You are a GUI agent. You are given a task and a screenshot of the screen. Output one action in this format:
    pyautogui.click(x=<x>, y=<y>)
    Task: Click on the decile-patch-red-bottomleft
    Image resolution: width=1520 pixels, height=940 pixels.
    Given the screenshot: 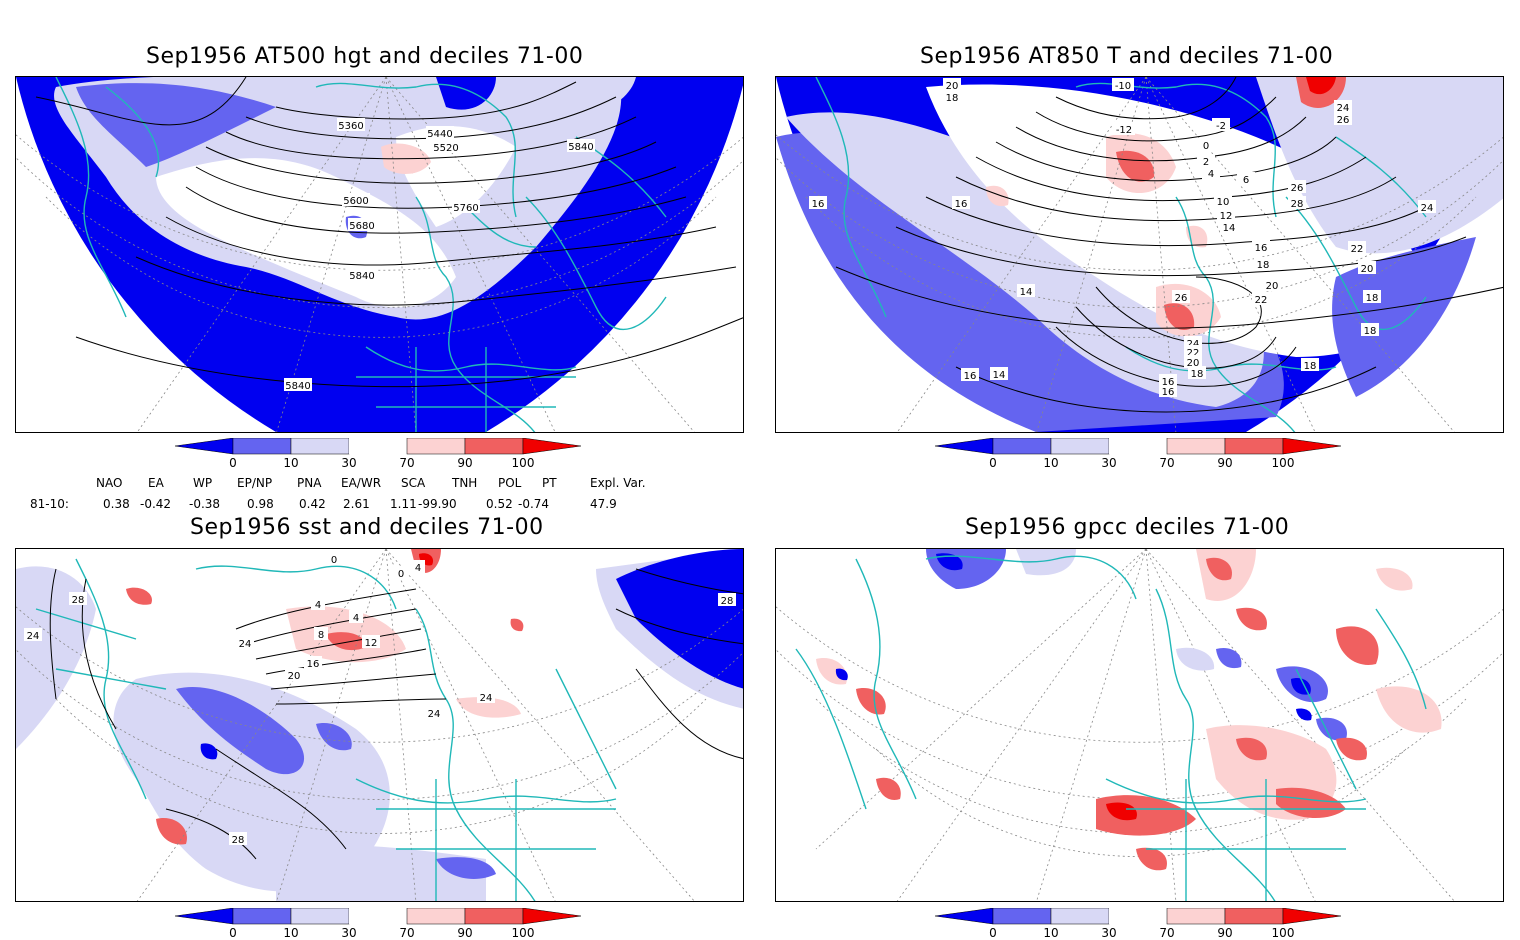 What is the action you would take?
    pyautogui.click(x=171, y=831)
    